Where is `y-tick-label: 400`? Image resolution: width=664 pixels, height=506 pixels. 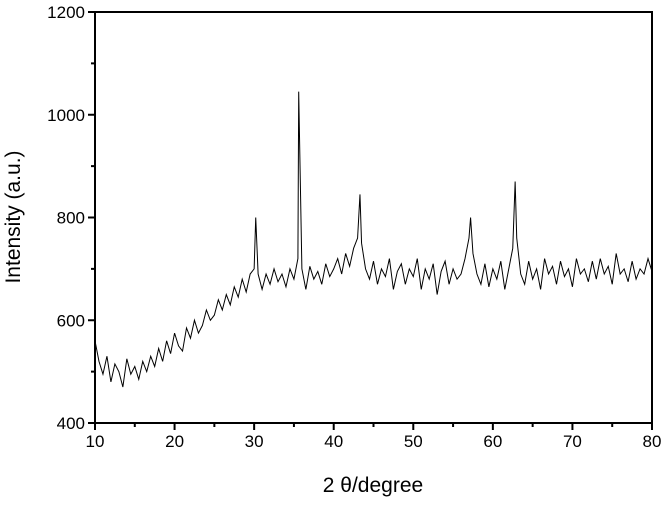
y-tick-label: 400 is located at coordinates (71, 423).